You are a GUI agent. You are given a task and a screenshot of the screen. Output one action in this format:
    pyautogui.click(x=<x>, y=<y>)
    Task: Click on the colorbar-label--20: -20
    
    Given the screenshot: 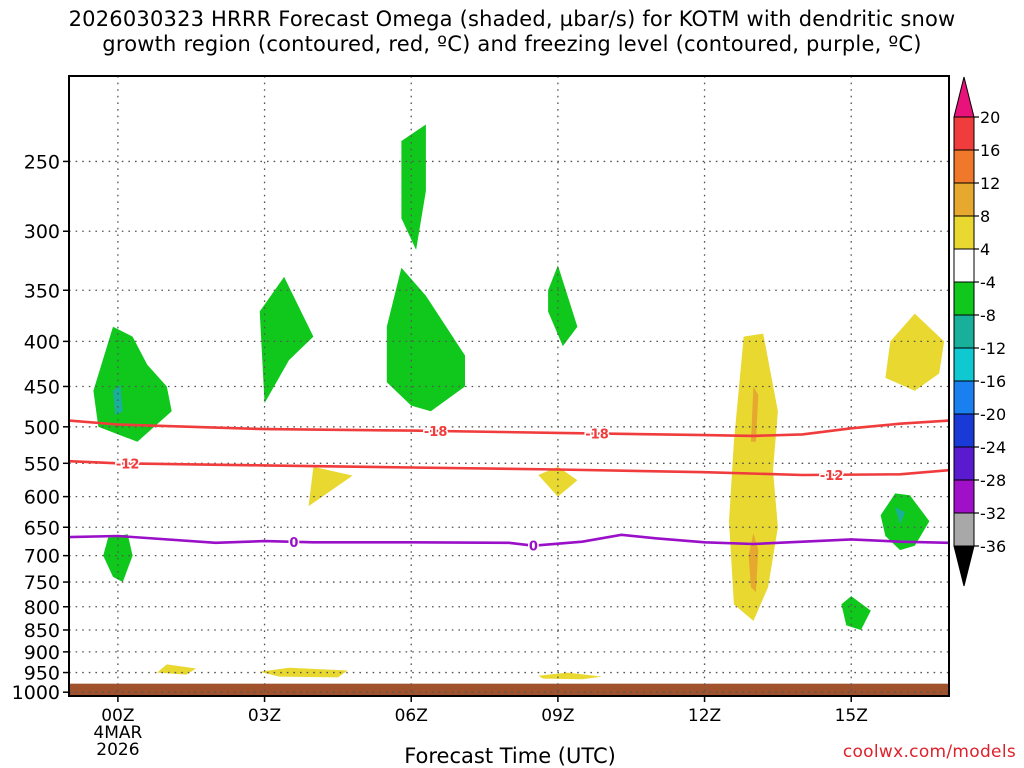 What is the action you would take?
    pyautogui.click(x=993, y=414)
    